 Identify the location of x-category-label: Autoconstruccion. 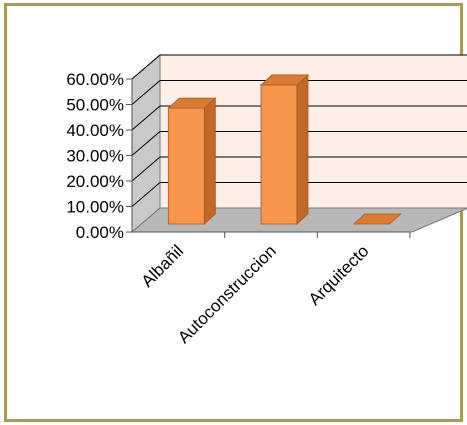
(227, 294).